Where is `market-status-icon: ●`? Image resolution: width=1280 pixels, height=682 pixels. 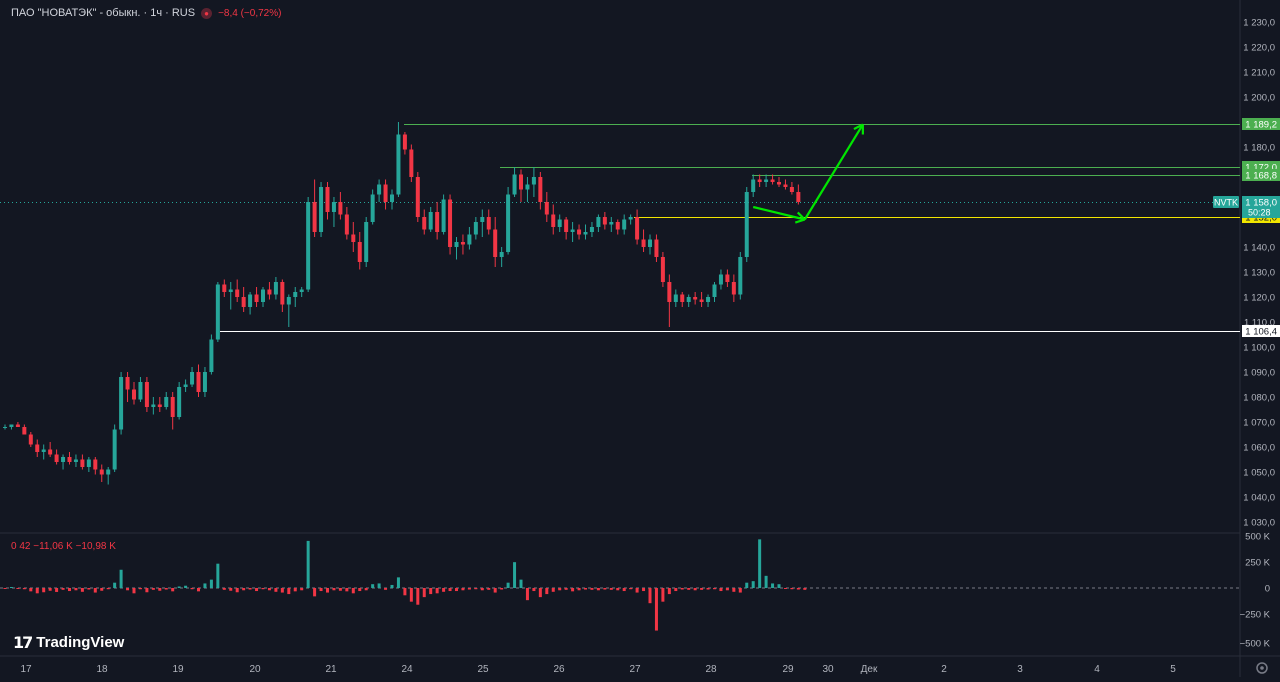
market-status-icon: ● is located at coordinates (206, 13).